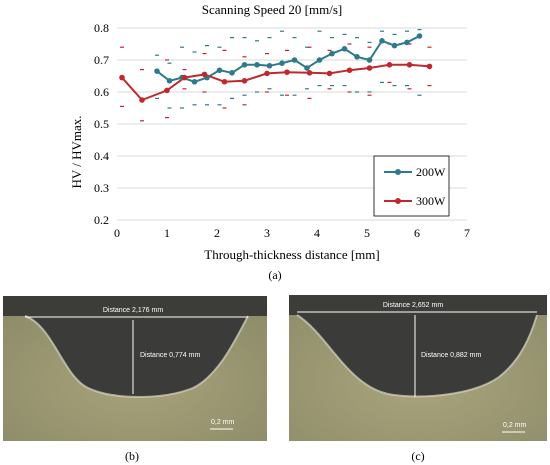 Image resolution: width=550 pixels, height=465 pixels. Describe the element at coordinates (417, 233) in the screenshot. I see `x-tick-label: 6` at that location.